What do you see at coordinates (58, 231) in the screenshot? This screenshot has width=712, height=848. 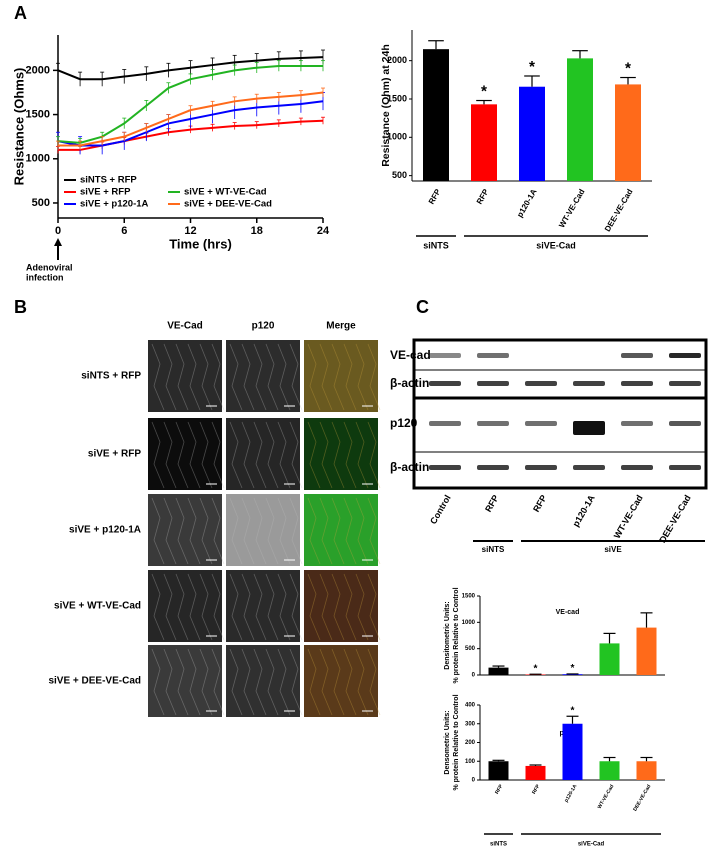 I see `x-tick-label: 0` at bounding box center [58, 231].